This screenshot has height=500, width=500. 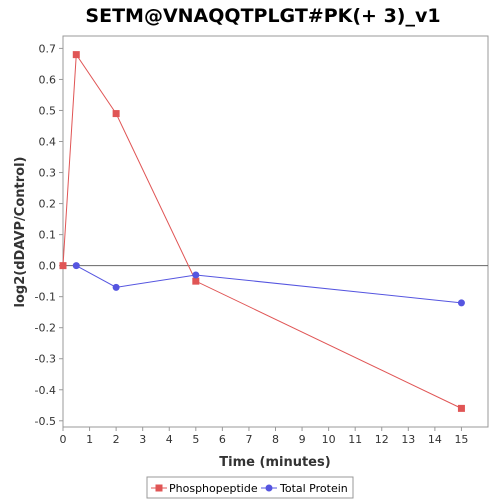 What do you see at coordinates (435, 439) in the screenshot?
I see `x-tick-label: 14` at bounding box center [435, 439].